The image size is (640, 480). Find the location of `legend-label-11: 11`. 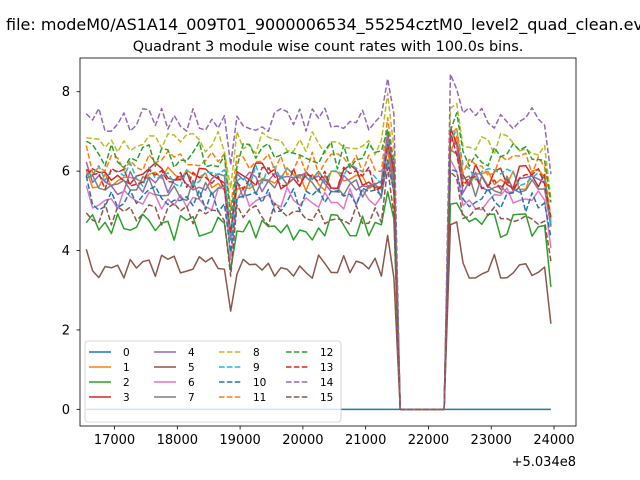

legend-label-11: 11 is located at coordinates (259, 398).